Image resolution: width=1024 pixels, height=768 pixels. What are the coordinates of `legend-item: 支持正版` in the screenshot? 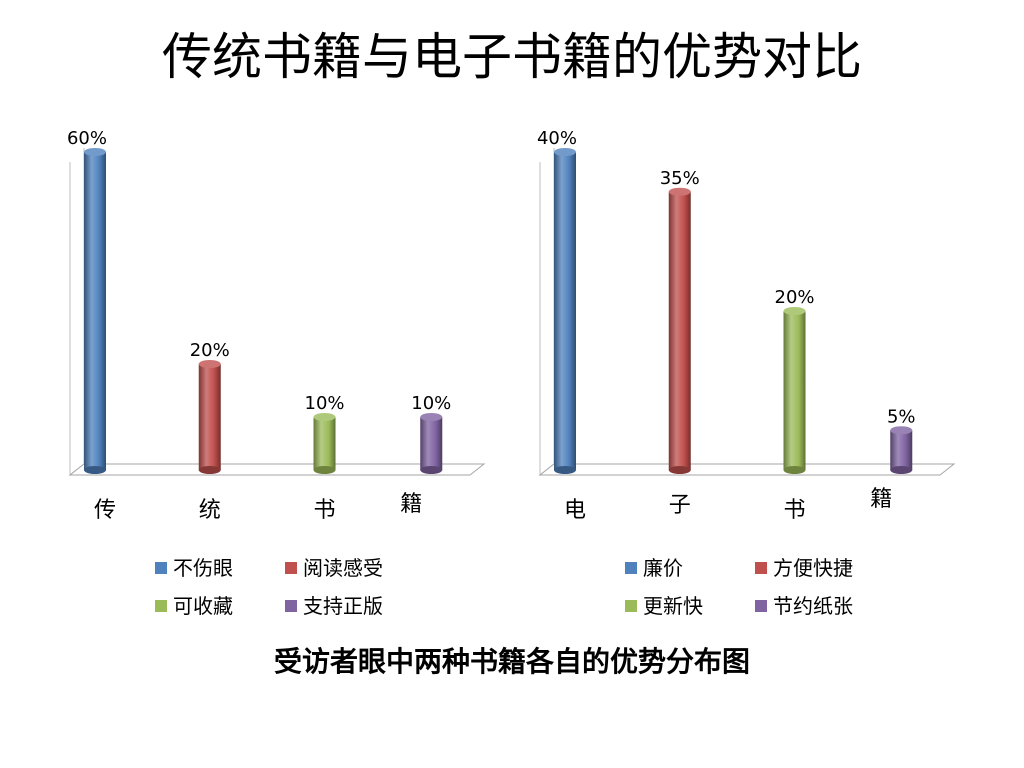 It's located at (350, 606).